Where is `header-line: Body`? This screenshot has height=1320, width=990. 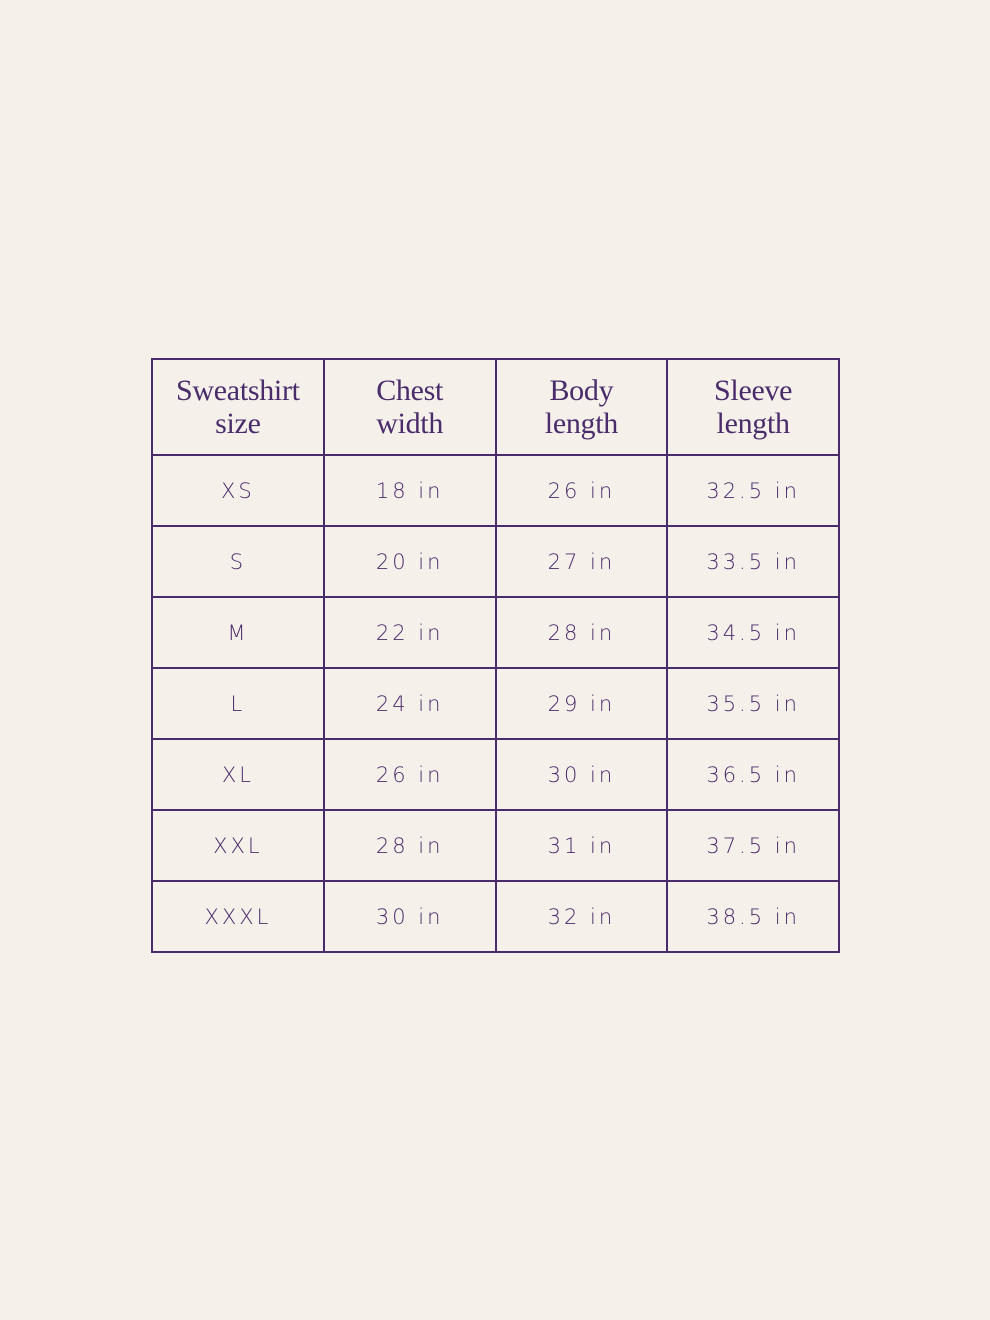
header-line: Body is located at coordinates (581, 390).